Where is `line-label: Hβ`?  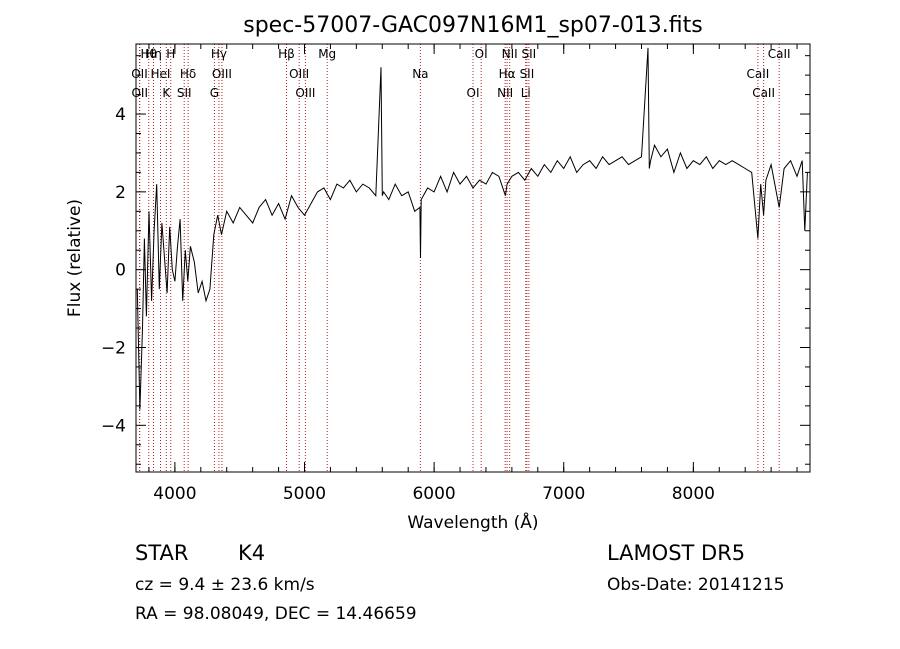 line-label: Hβ is located at coordinates (286, 54).